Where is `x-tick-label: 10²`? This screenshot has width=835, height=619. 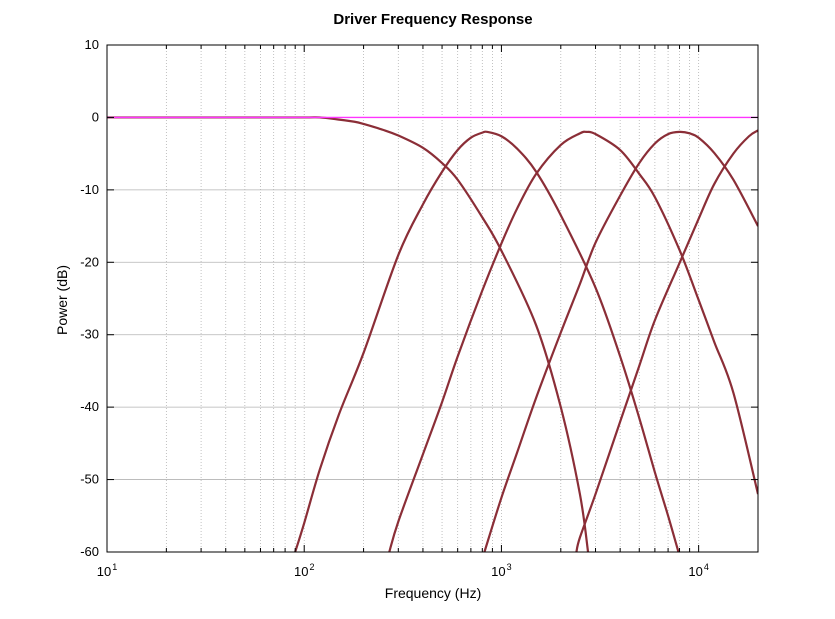
x-tick-label: 10² is located at coordinates (304, 570).